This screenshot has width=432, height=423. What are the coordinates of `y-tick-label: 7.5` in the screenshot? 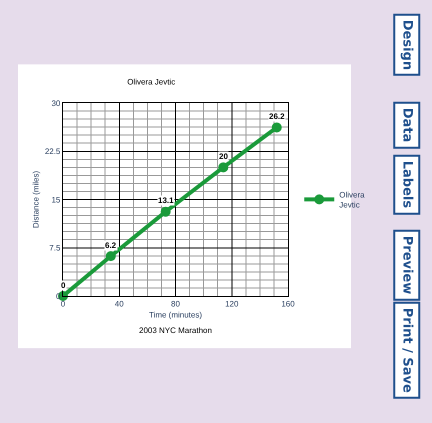 It's located at (55, 248).